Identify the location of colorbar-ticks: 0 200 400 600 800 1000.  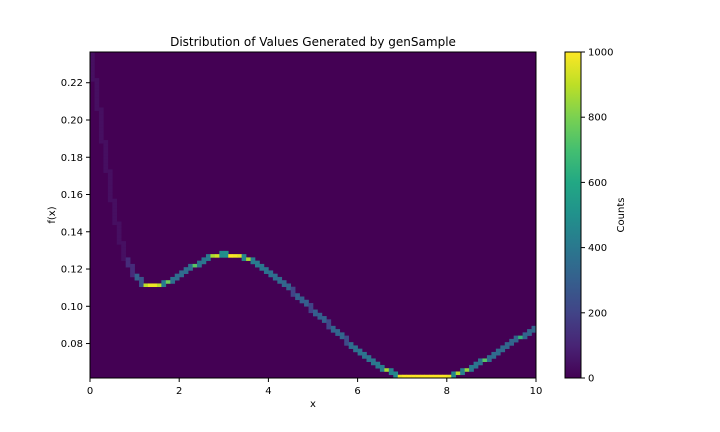
(597, 216).